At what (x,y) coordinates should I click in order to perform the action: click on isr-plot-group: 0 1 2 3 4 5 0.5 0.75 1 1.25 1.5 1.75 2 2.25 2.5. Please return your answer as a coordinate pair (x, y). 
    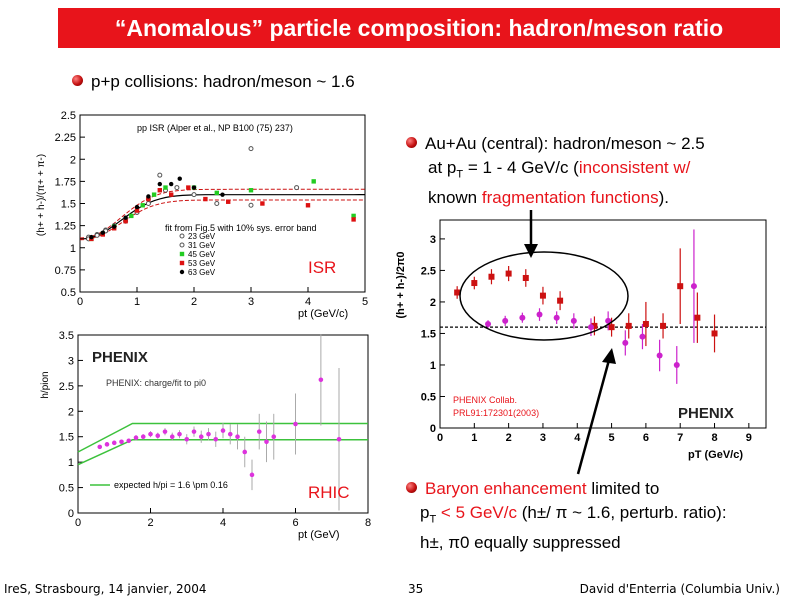
    Looking at the image, I should click on (211, 209).